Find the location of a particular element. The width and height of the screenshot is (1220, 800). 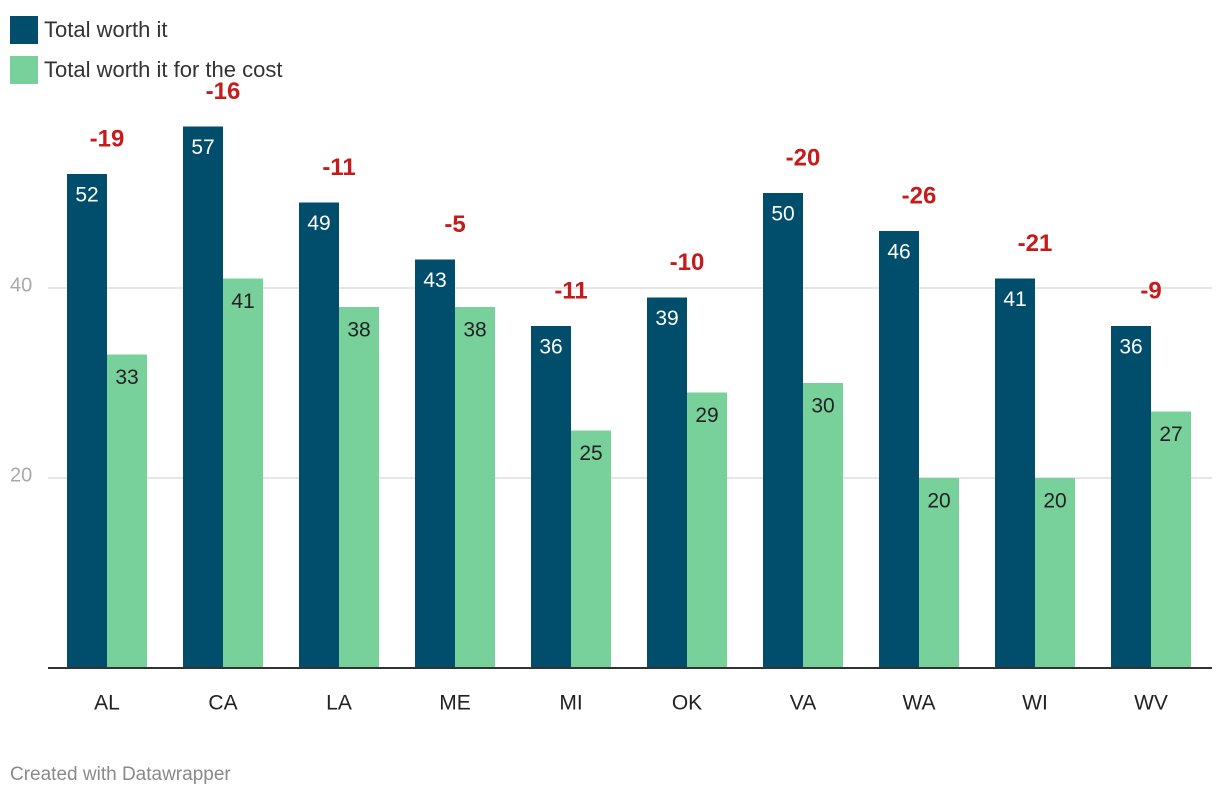

data-label-worth-it-cost-al: 33 is located at coordinates (126, 377).